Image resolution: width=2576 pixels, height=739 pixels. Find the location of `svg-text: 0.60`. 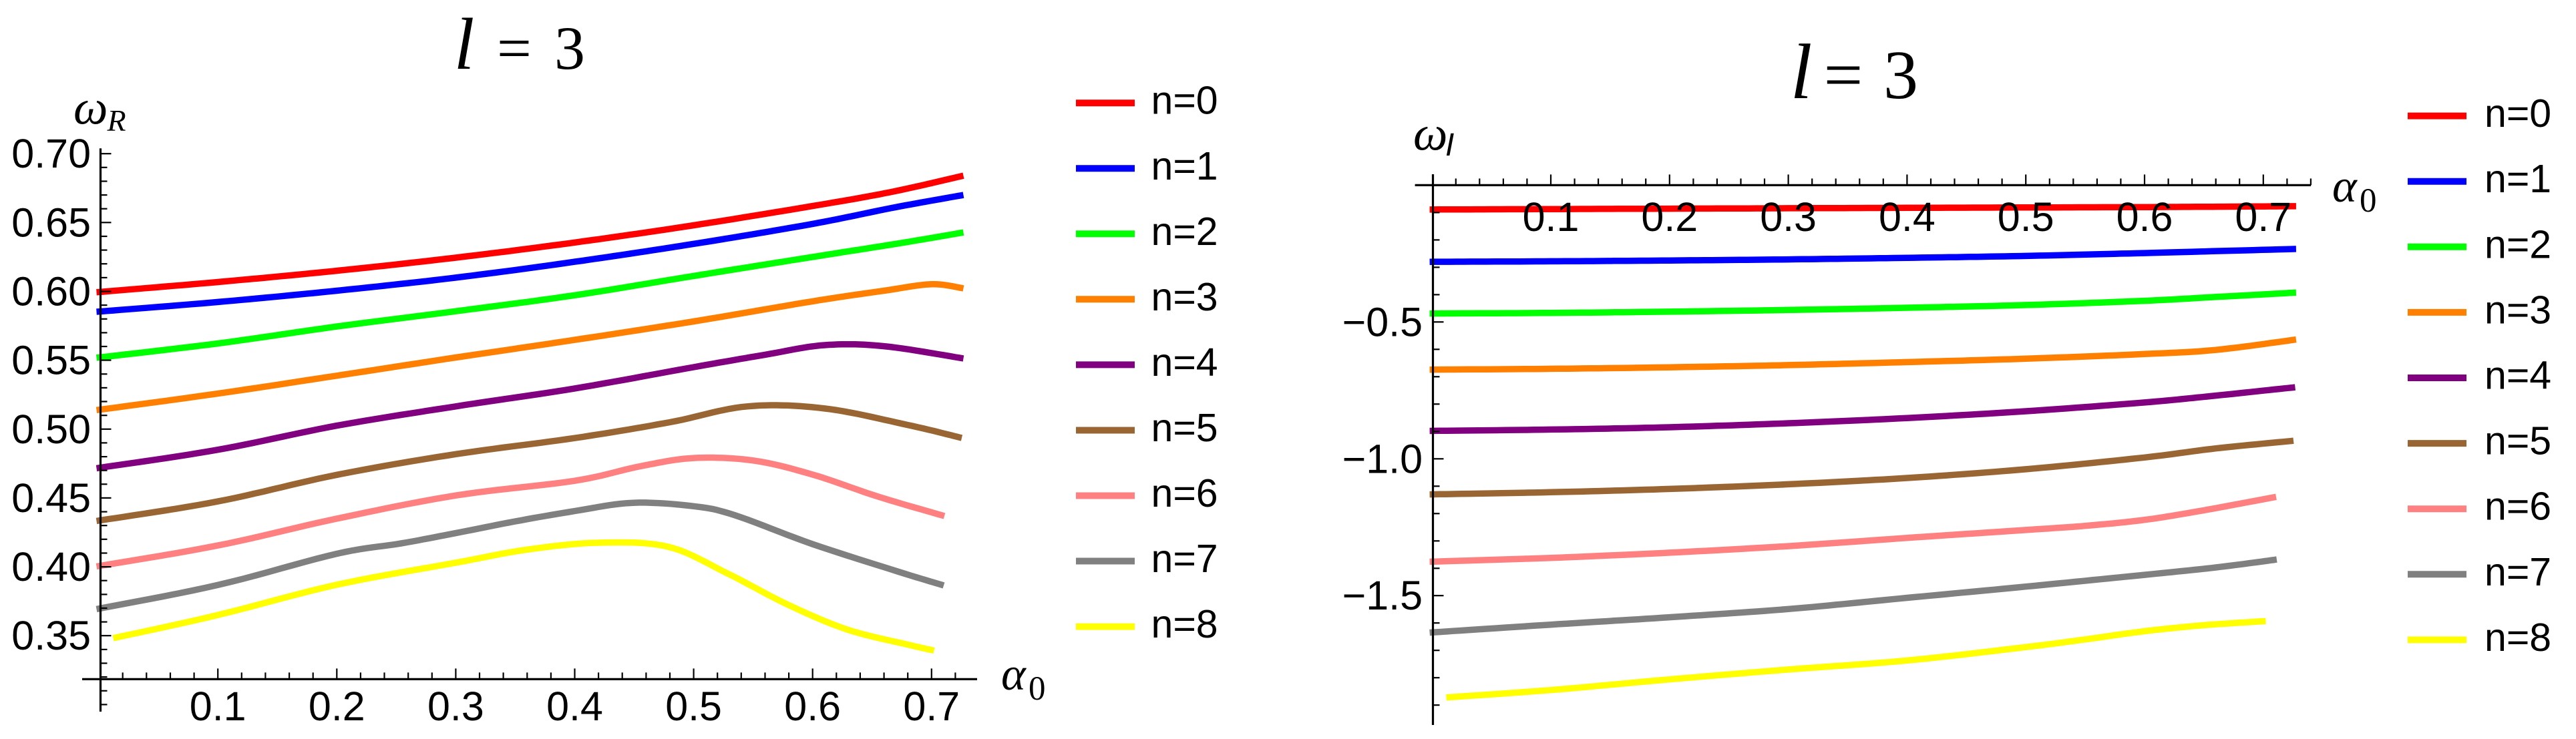

svg-text: 0.60 is located at coordinates (51, 291).